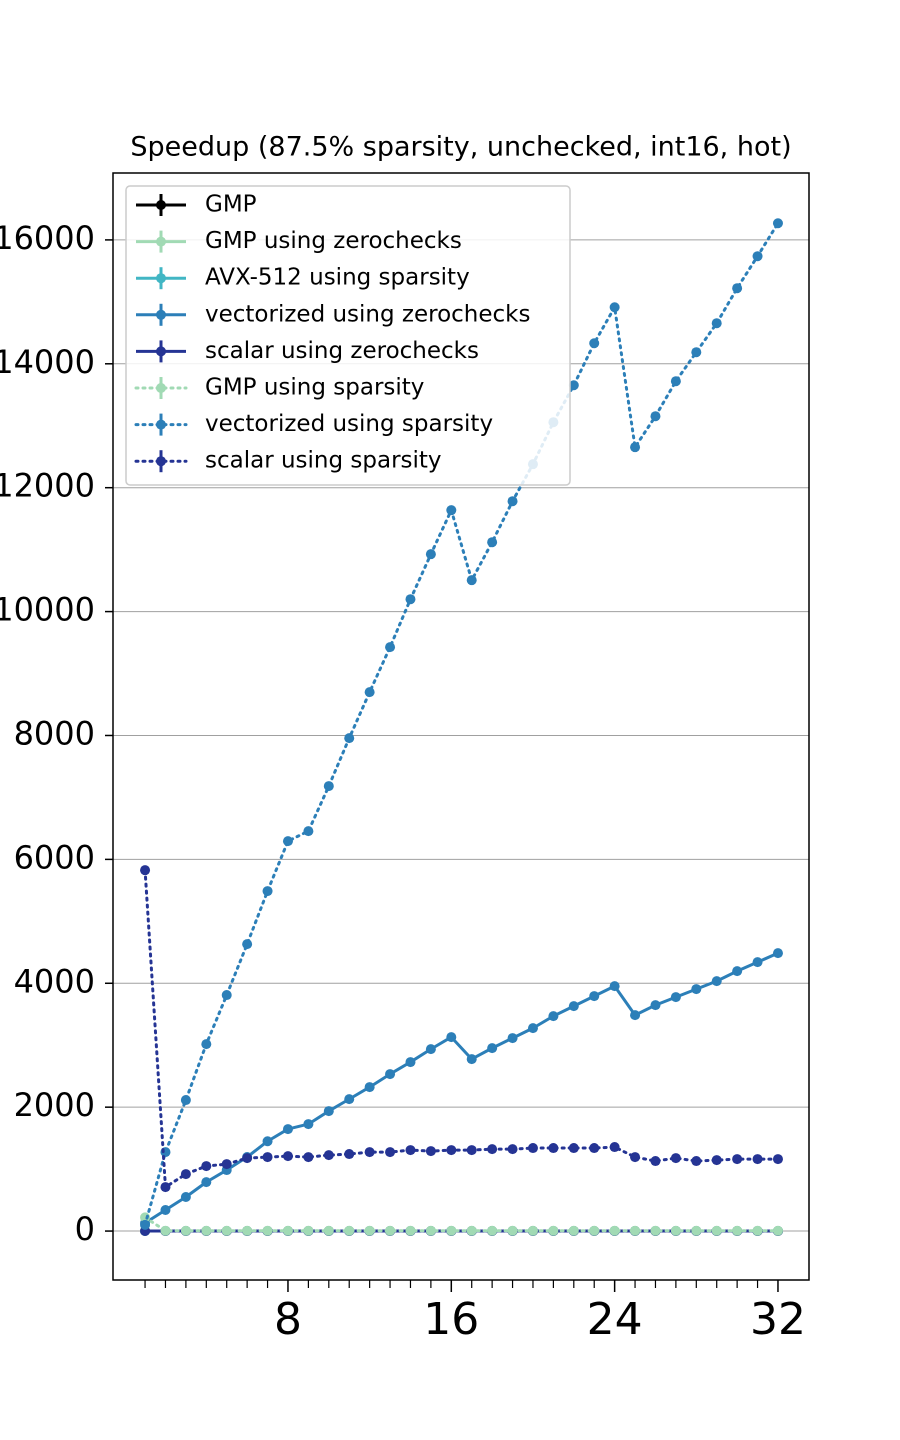 The image size is (900, 1440). What do you see at coordinates (47, 610) in the screenshot?
I see `y-tick-label: 10000` at bounding box center [47, 610].